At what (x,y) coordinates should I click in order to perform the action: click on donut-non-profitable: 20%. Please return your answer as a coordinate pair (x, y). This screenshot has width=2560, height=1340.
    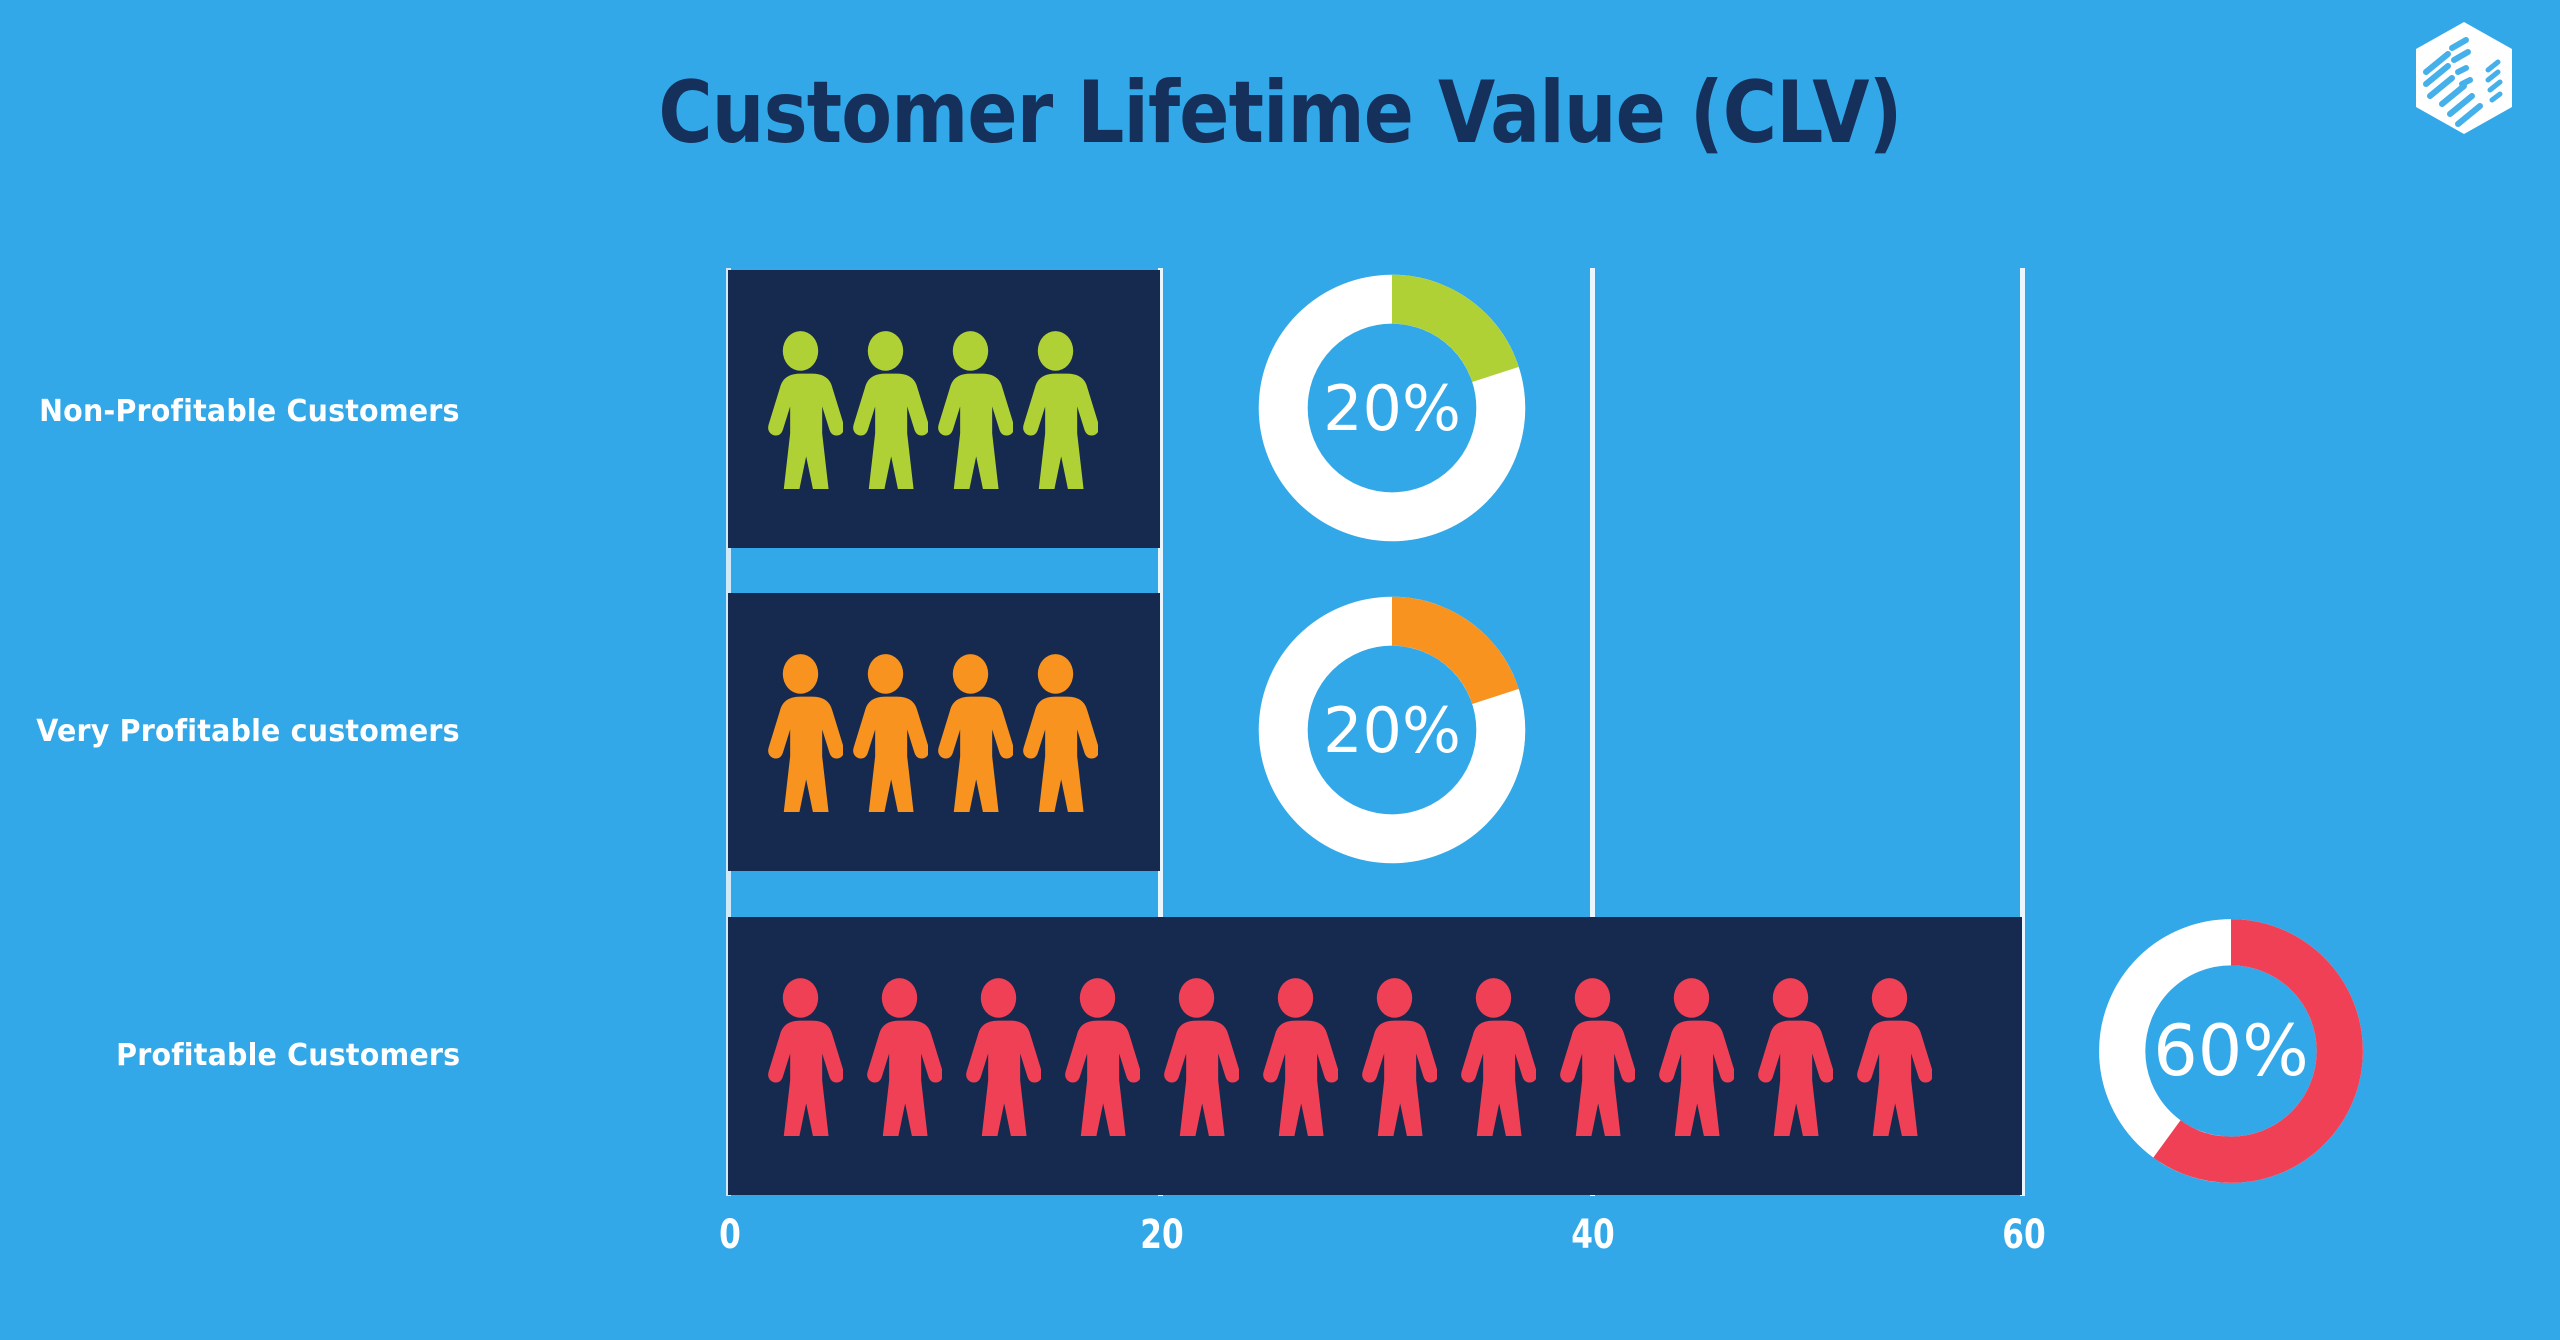
    Looking at the image, I should click on (1392, 408).